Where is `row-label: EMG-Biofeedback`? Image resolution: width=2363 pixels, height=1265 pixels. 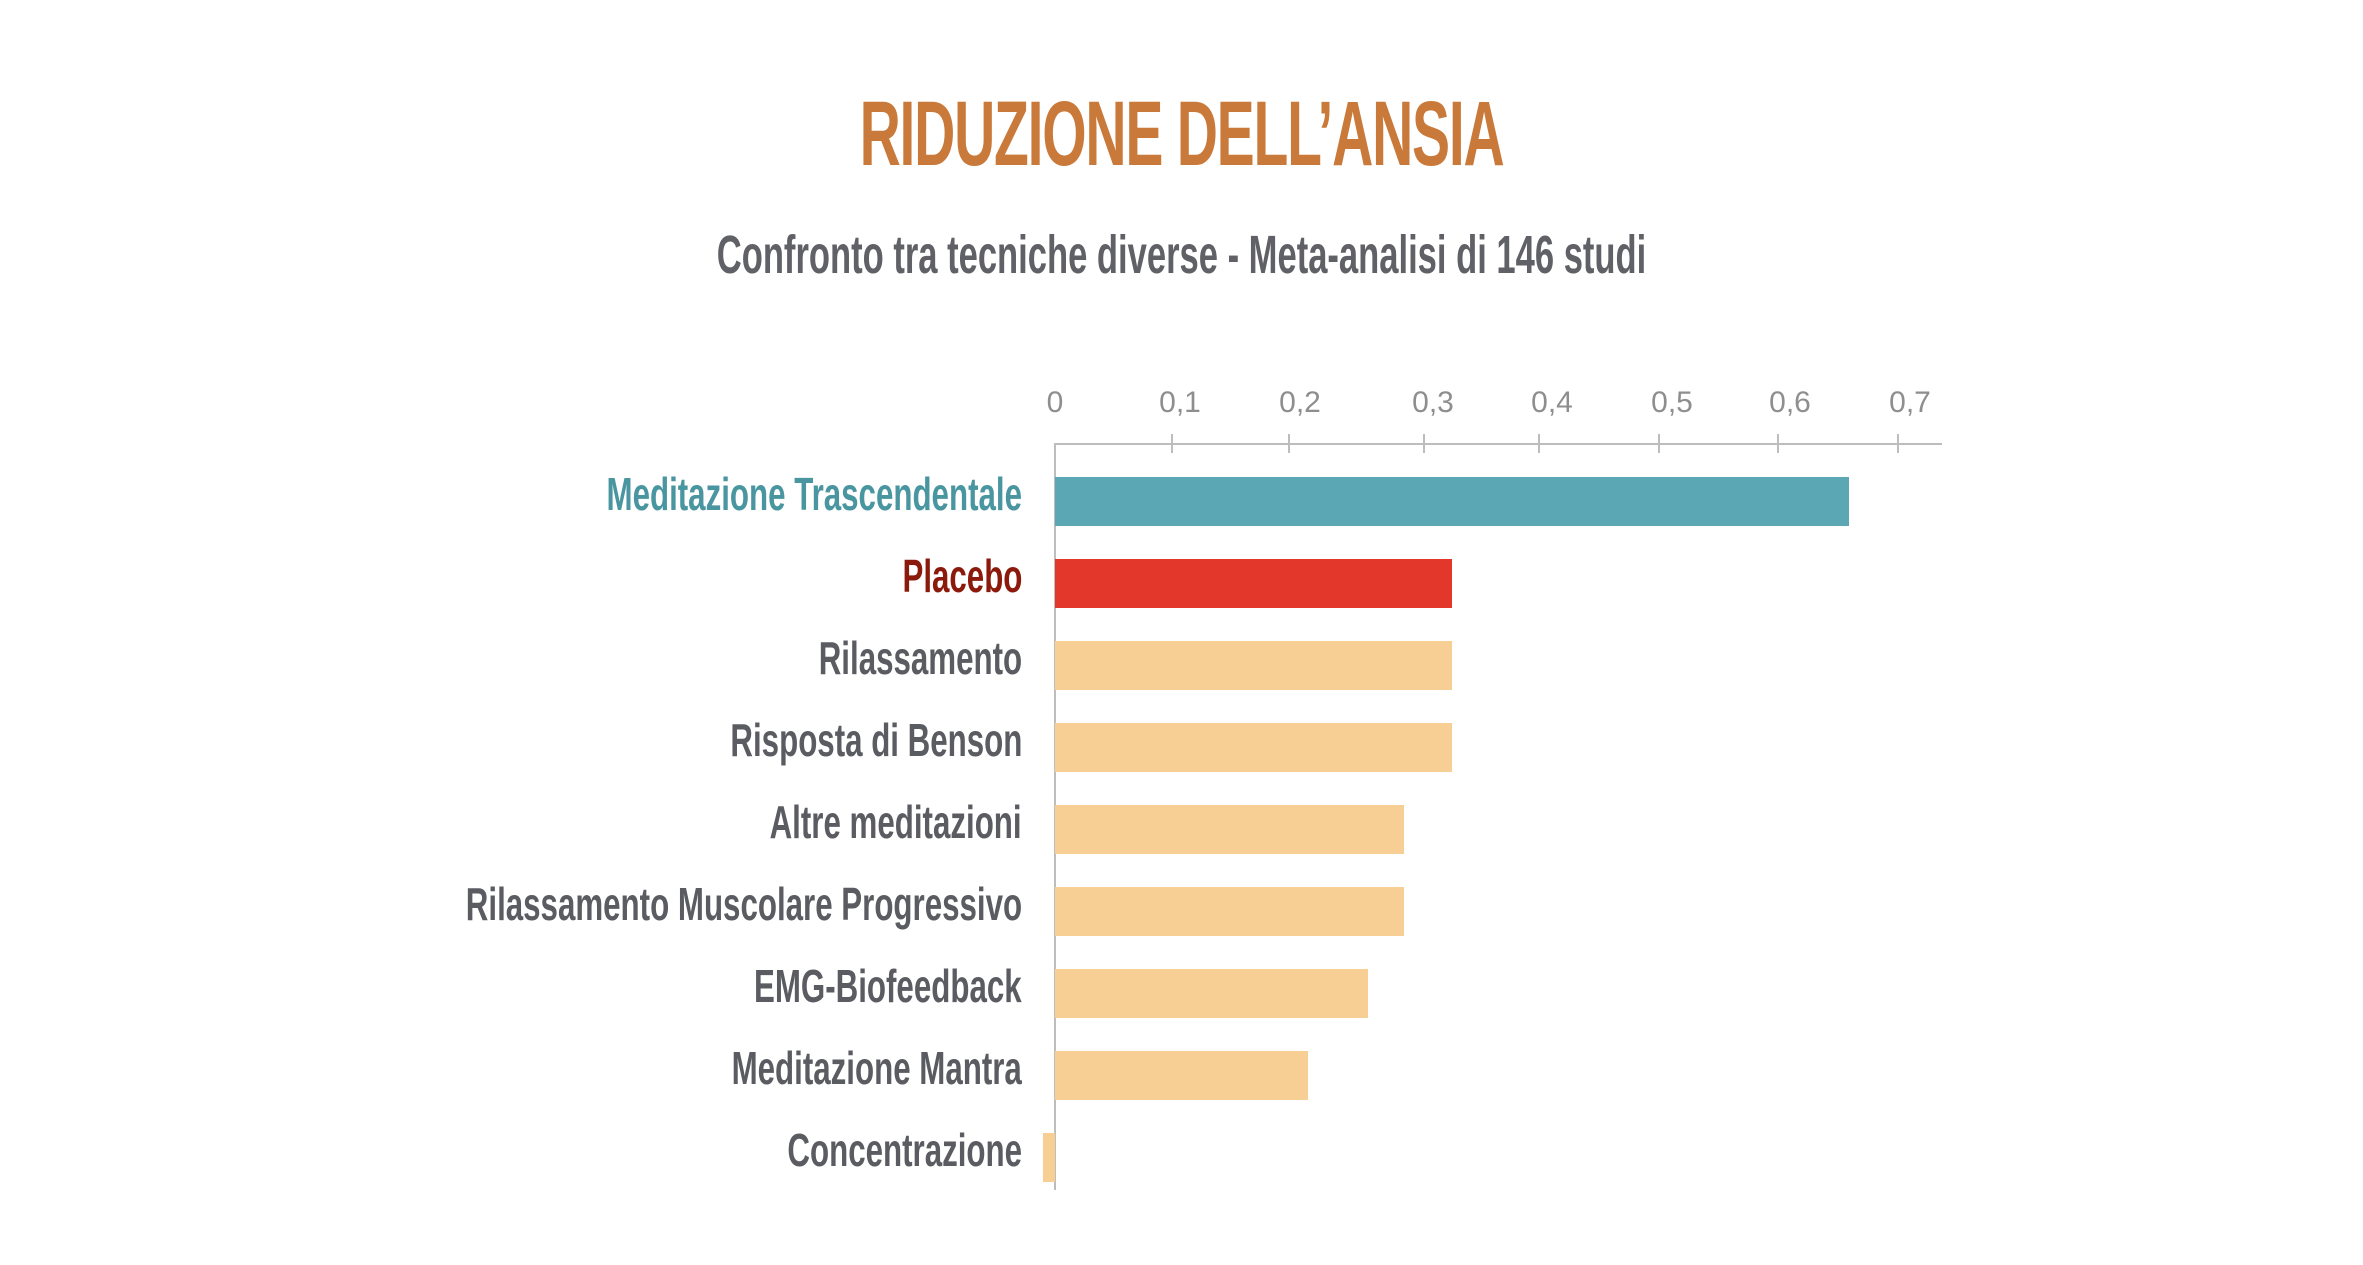
row-label: EMG-Biofeedback is located at coordinates (888, 986).